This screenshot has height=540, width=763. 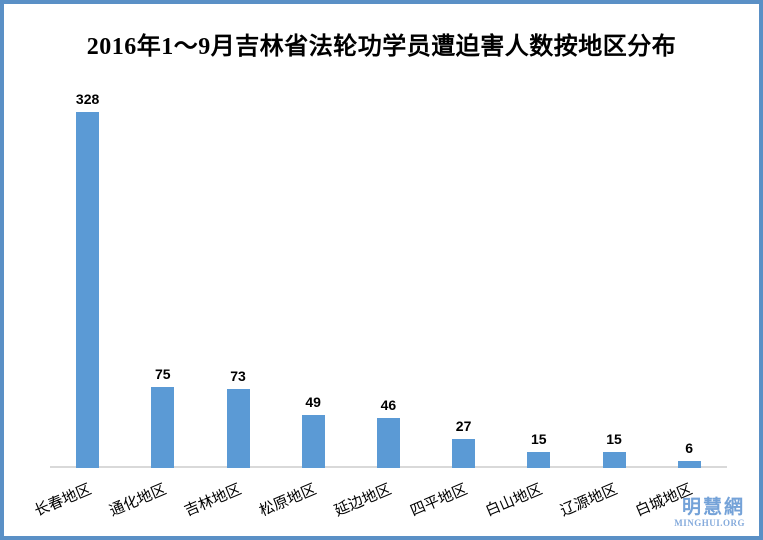 What do you see at coordinates (88, 290) in the screenshot?
I see `bar-长春地区` at bounding box center [88, 290].